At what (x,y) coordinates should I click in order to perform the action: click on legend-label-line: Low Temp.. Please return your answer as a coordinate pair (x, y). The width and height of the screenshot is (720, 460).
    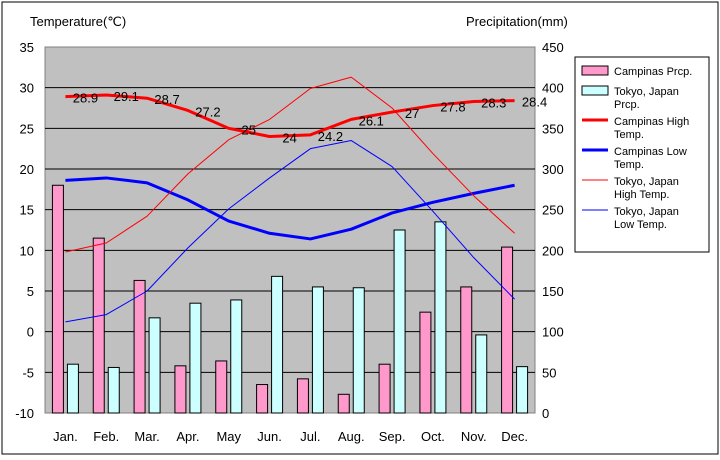
    Looking at the image, I should click on (640, 225).